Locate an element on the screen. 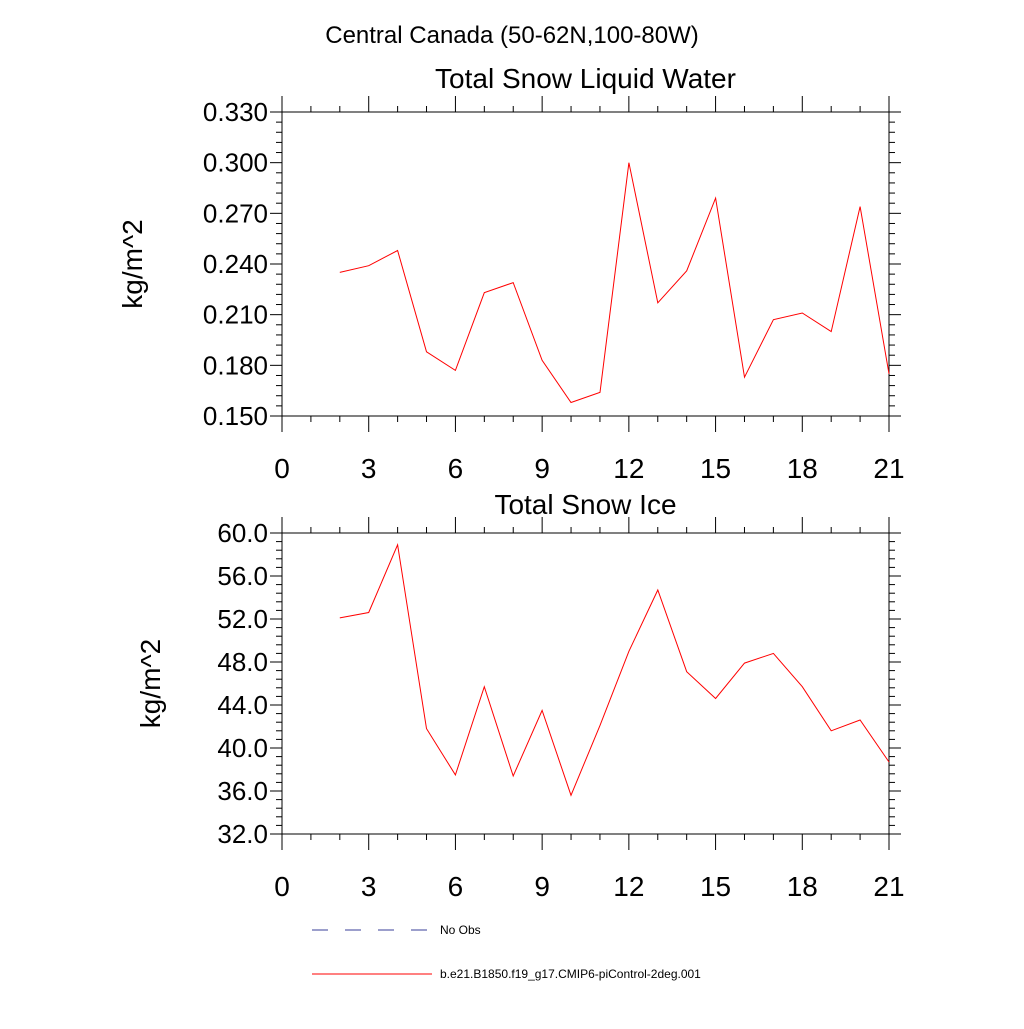 The image size is (1024, 1029). y-tick-label: 36.0 is located at coordinates (242, 791).